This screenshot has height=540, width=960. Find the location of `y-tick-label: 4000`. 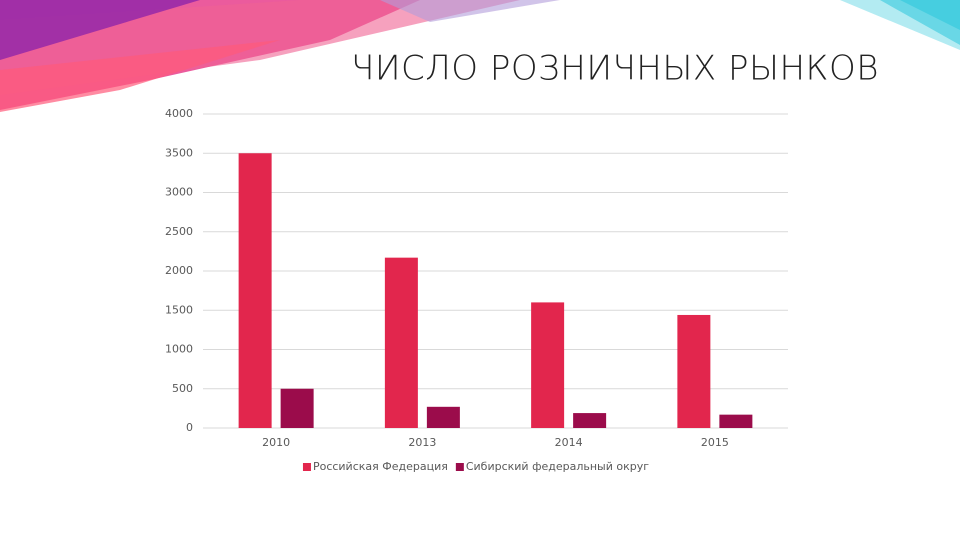

y-tick-label: 4000 is located at coordinates (179, 113).